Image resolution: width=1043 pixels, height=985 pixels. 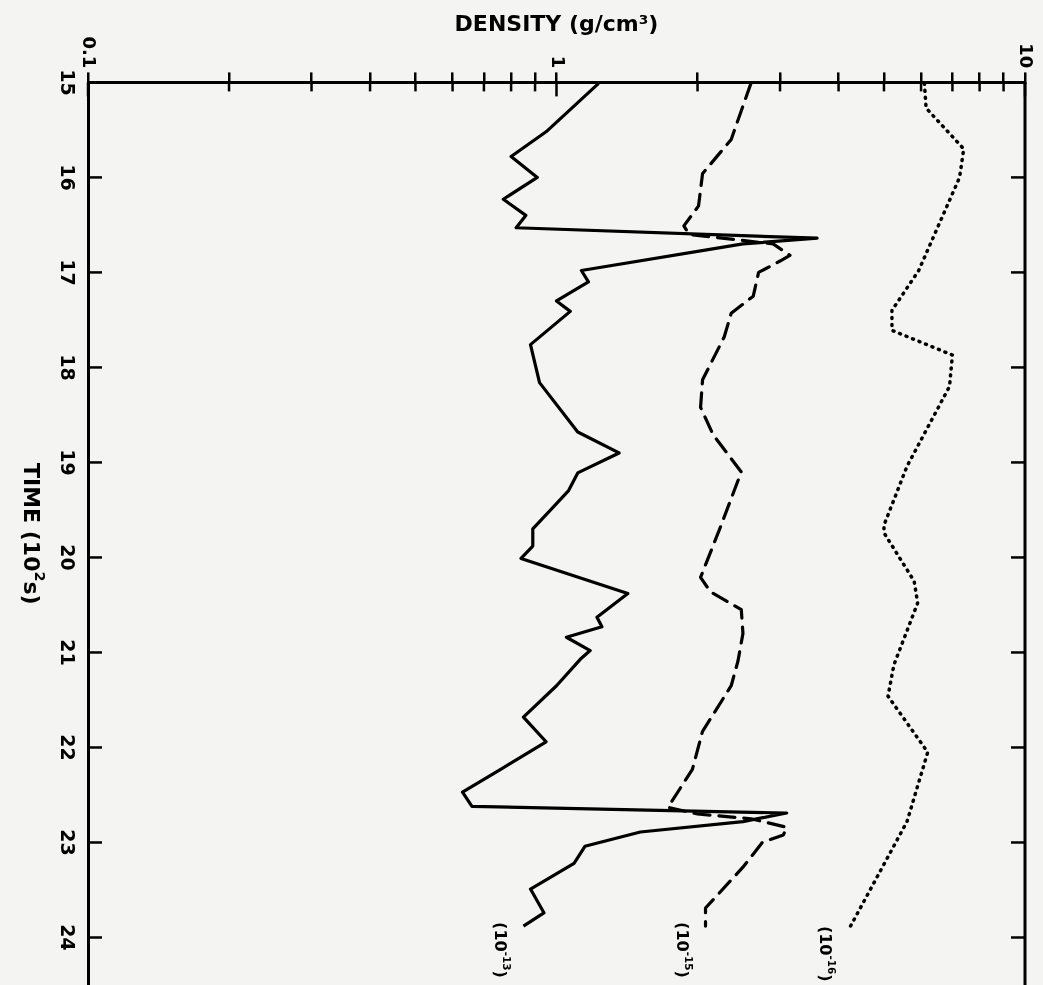 I want to click on text: (10-16), so click(x=827, y=953).